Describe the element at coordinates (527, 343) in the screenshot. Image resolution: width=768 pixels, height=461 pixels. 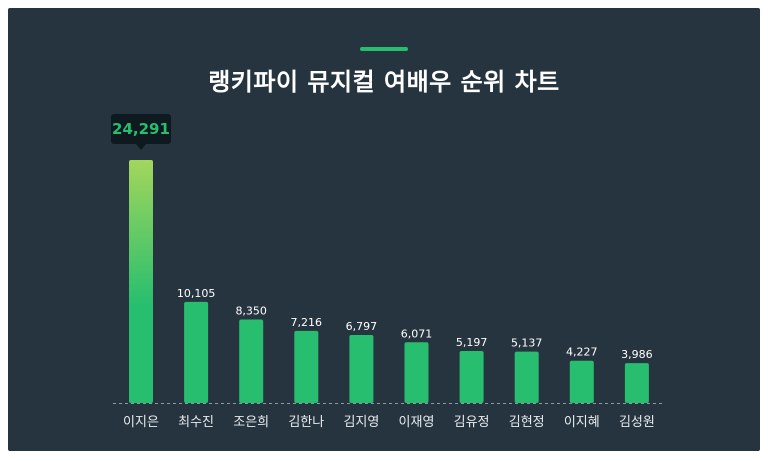
I see `bar-value-label: 5,137` at that location.